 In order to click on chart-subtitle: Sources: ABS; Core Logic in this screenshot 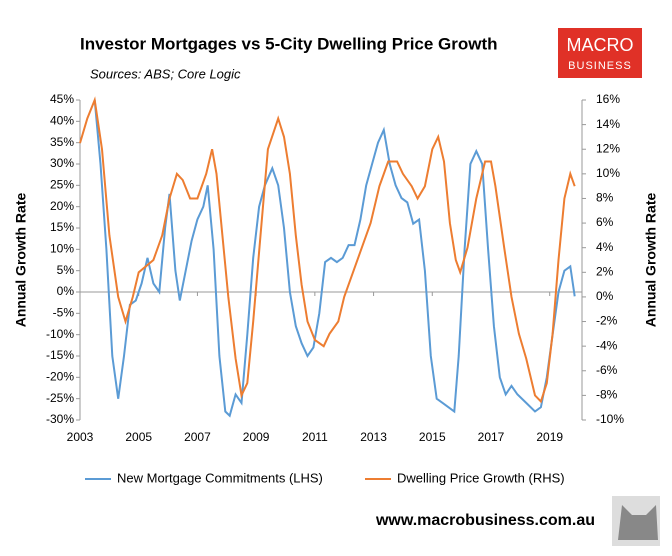, I will do `click(165, 73)`.